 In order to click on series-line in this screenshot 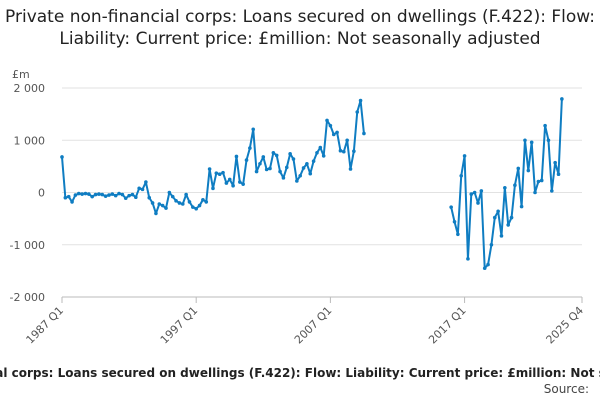, I will do `click(506, 184)`.